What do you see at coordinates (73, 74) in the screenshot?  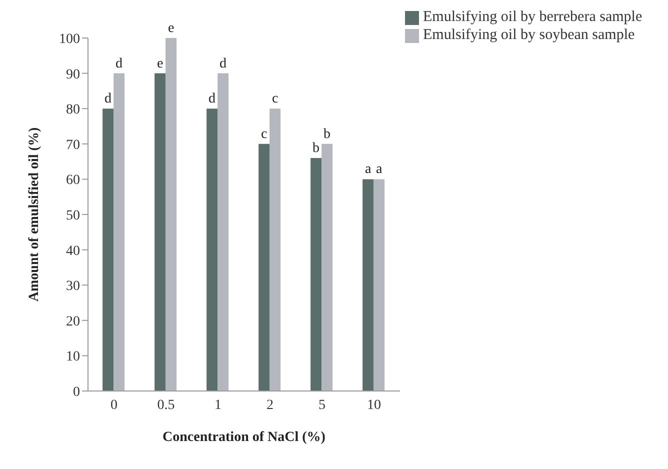 I see `y-tick-label: 90` at bounding box center [73, 74].